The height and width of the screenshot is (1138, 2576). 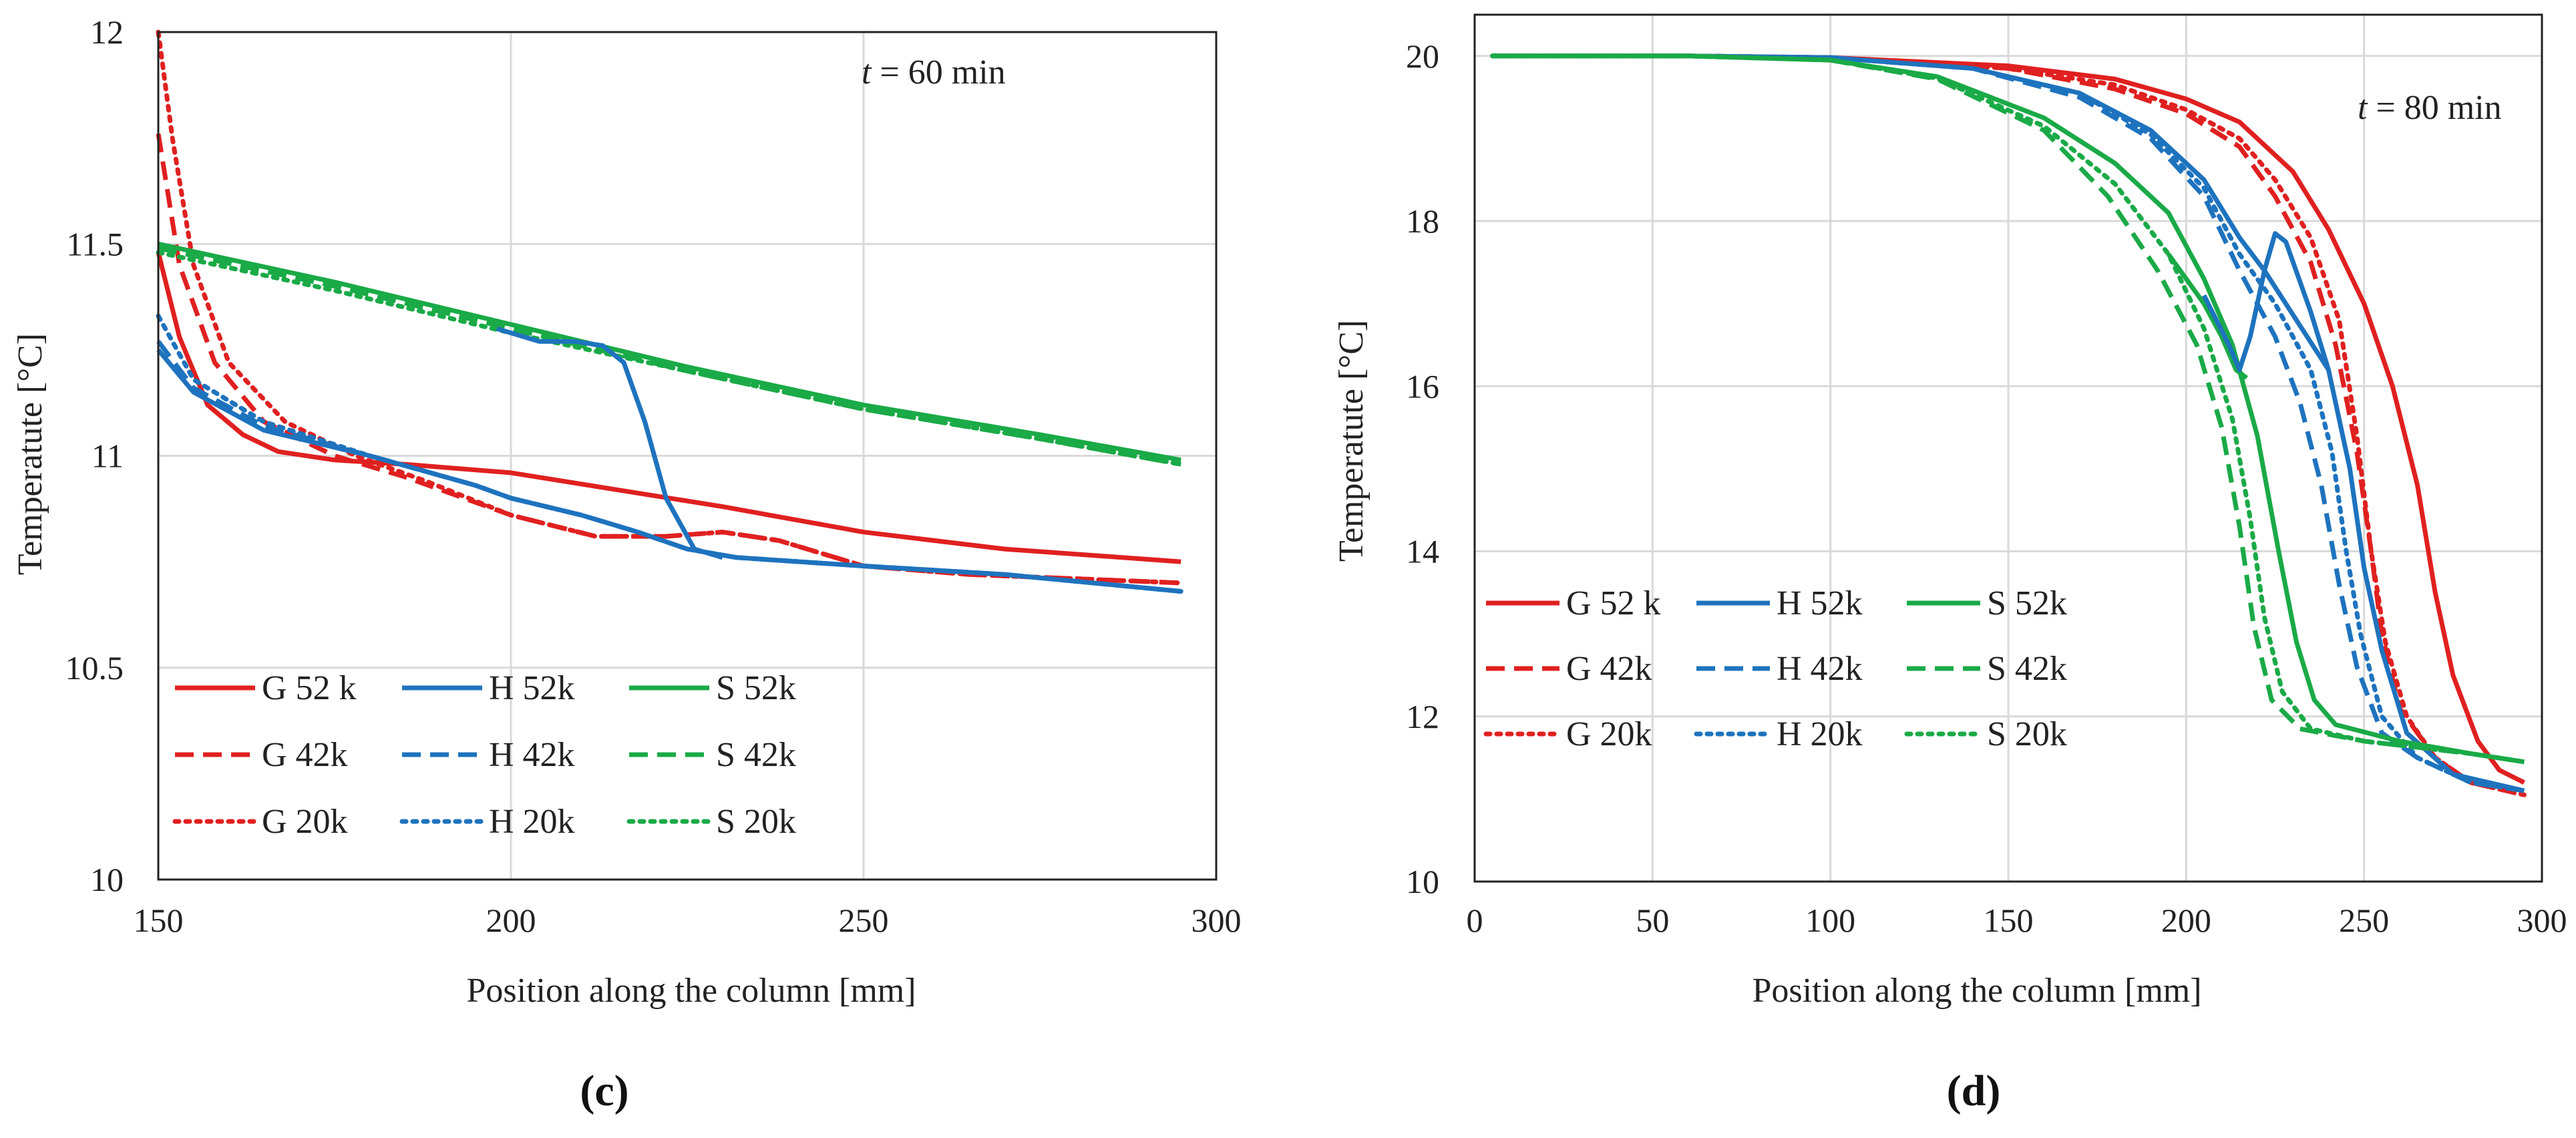 What do you see at coordinates (1830, 921) in the screenshot?
I see `chart-d-x-tick-label: 100` at bounding box center [1830, 921].